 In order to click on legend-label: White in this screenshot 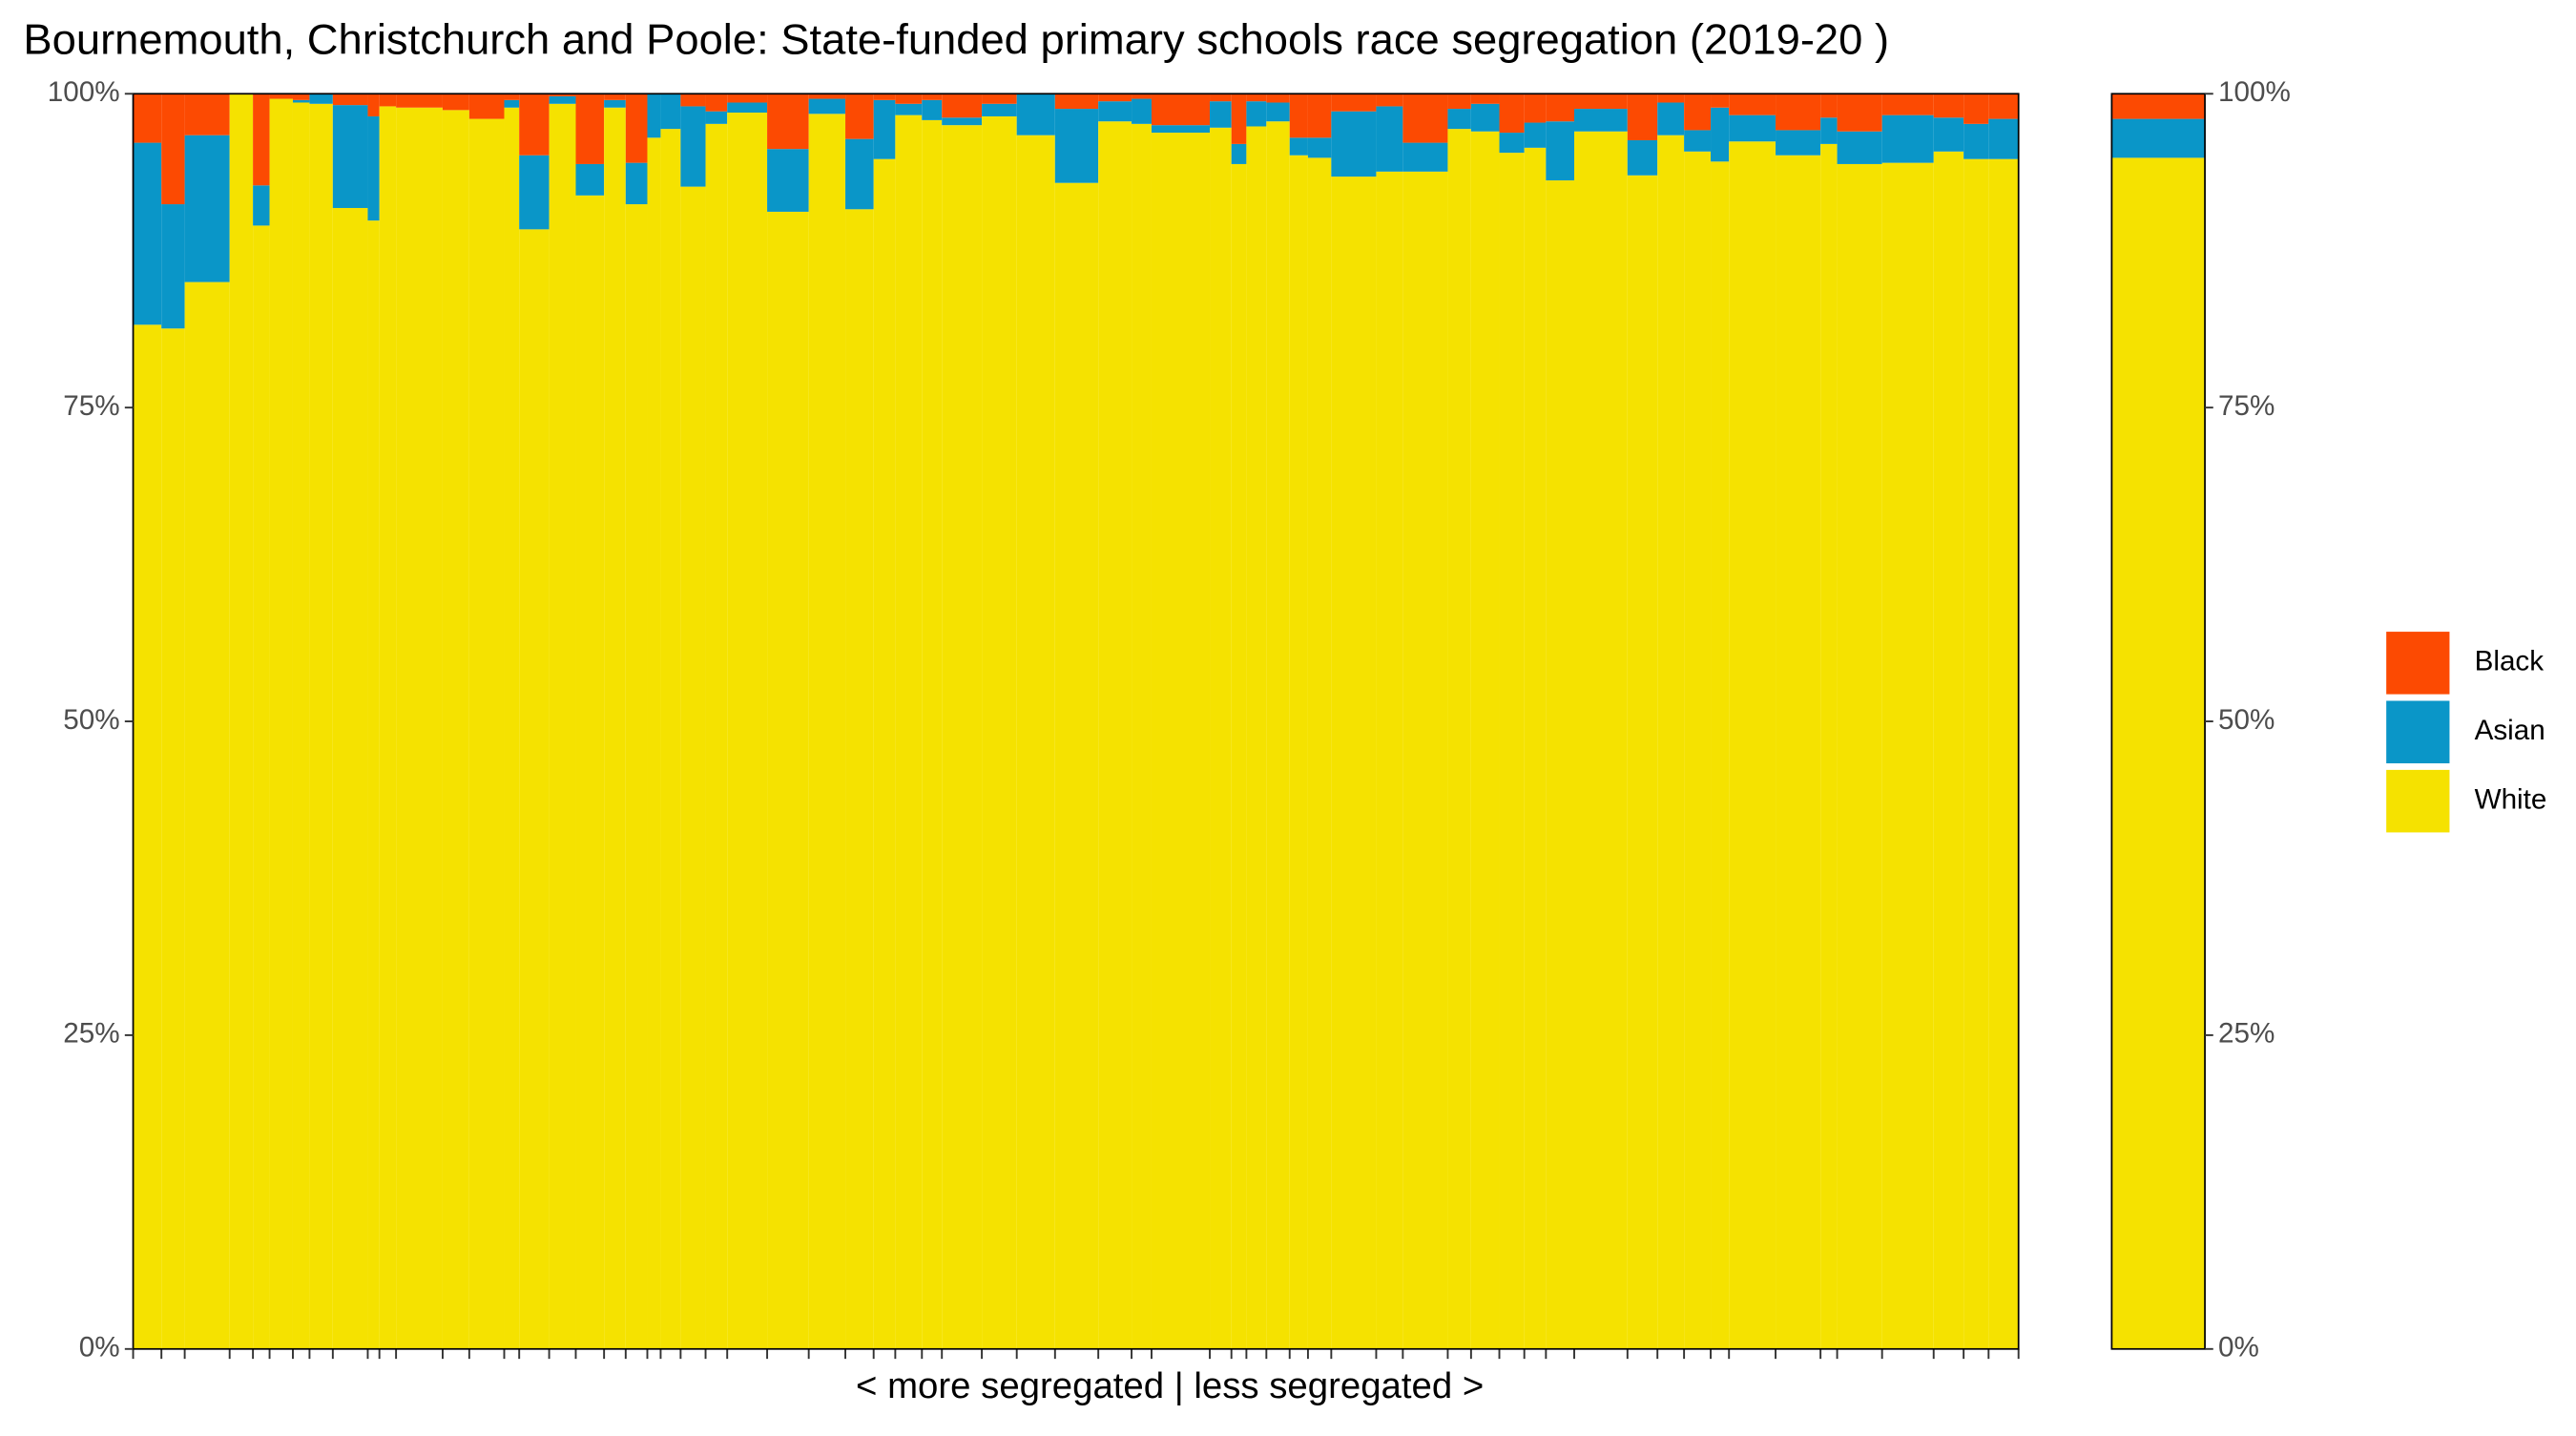, I will do `click(2511, 800)`.